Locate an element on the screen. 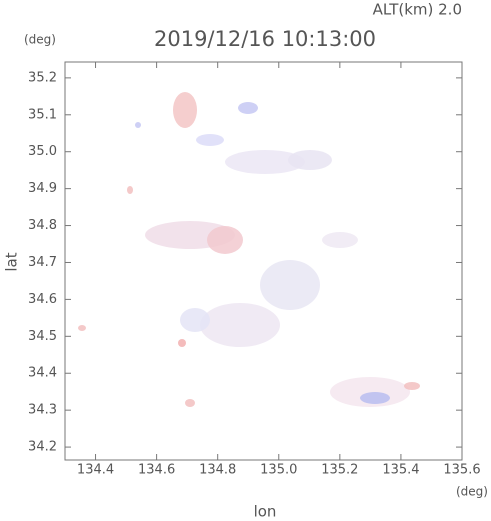 The height and width of the screenshot is (521, 491). y-tick-label: 35.2 is located at coordinates (42, 77).